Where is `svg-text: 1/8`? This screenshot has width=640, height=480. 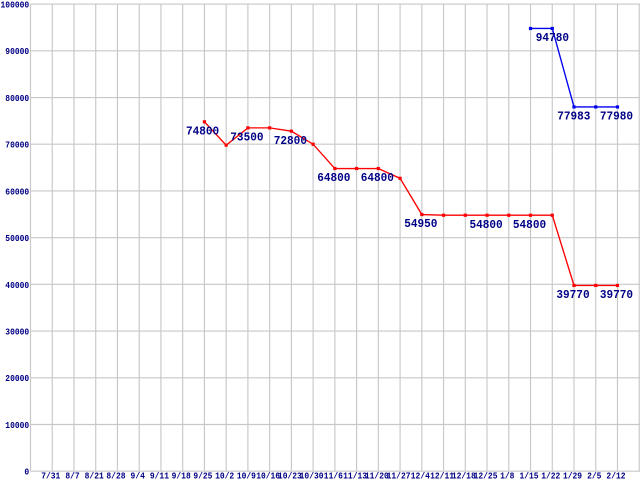 svg-text: 1/8 is located at coordinates (507, 476).